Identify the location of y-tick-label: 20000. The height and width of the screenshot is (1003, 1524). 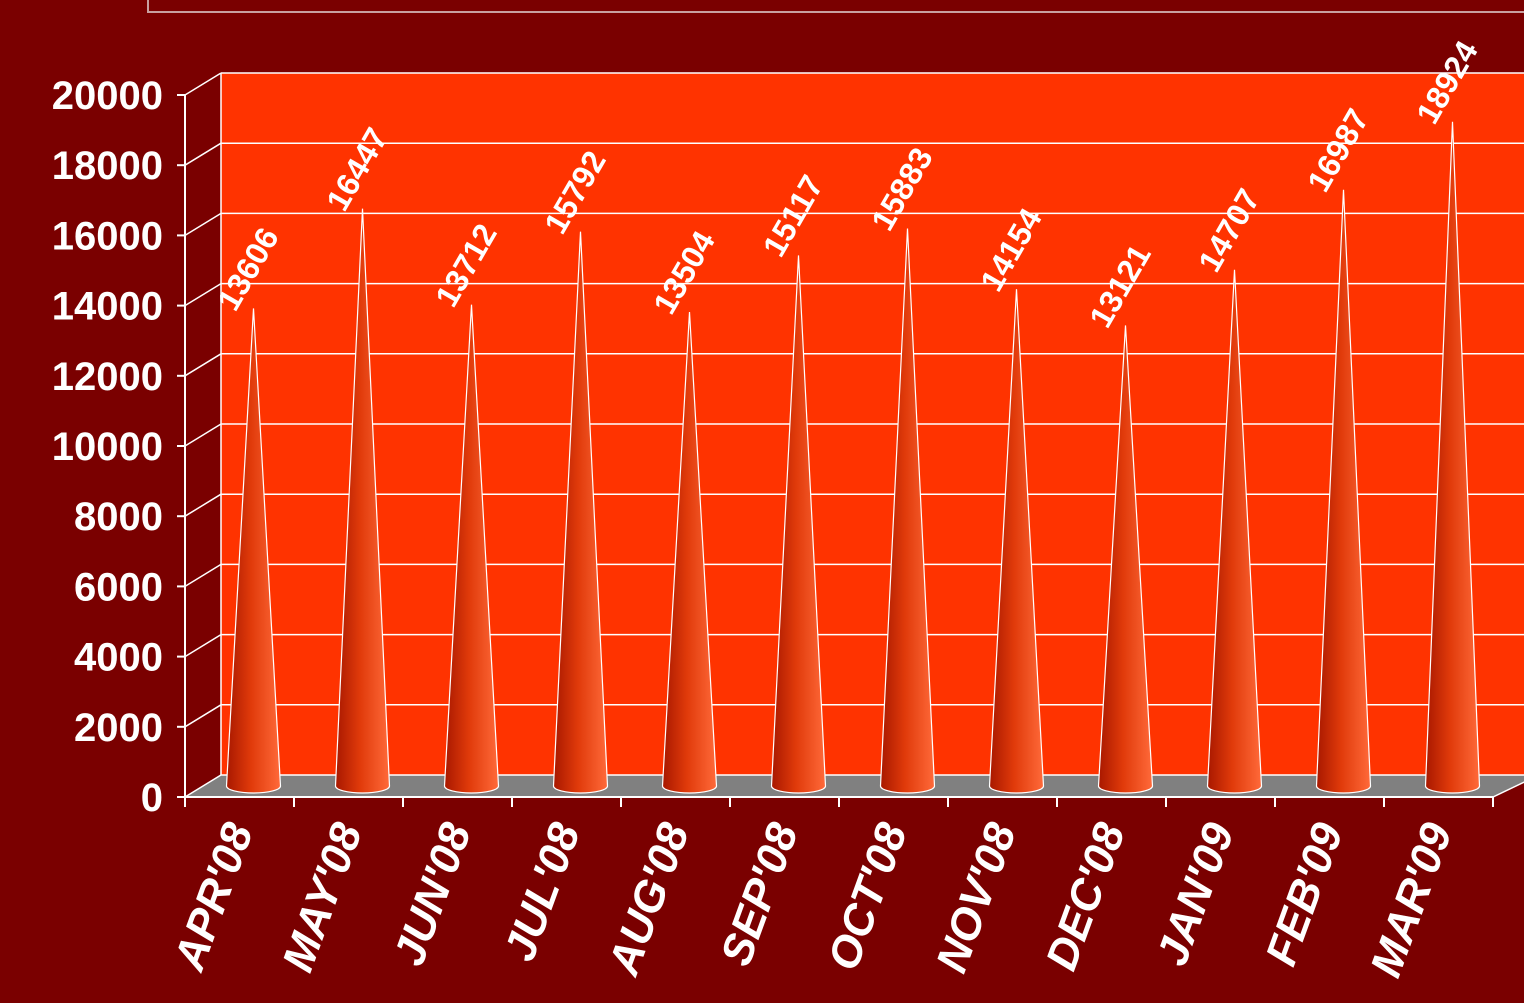
(107, 96).